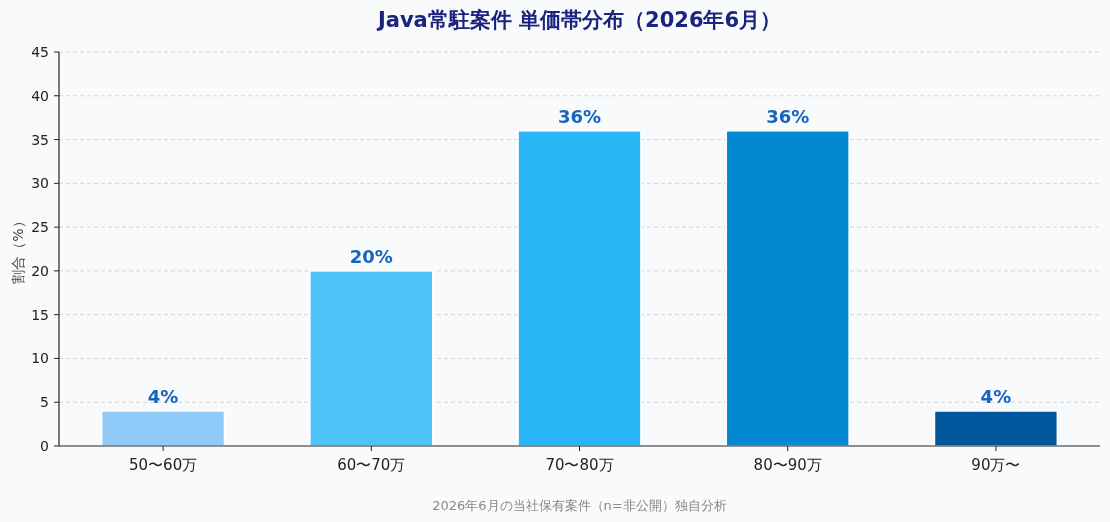 The height and width of the screenshot is (522, 1110). Describe the element at coordinates (40, 183) in the screenshot. I see `y-tick-label: 30` at that location.